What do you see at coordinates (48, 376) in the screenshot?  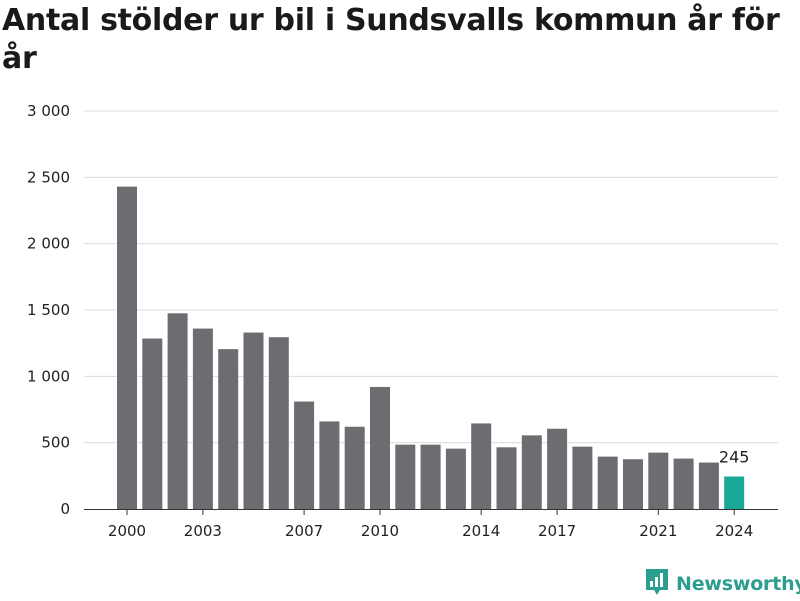 I see `y-tick-label: 1 000` at bounding box center [48, 376].